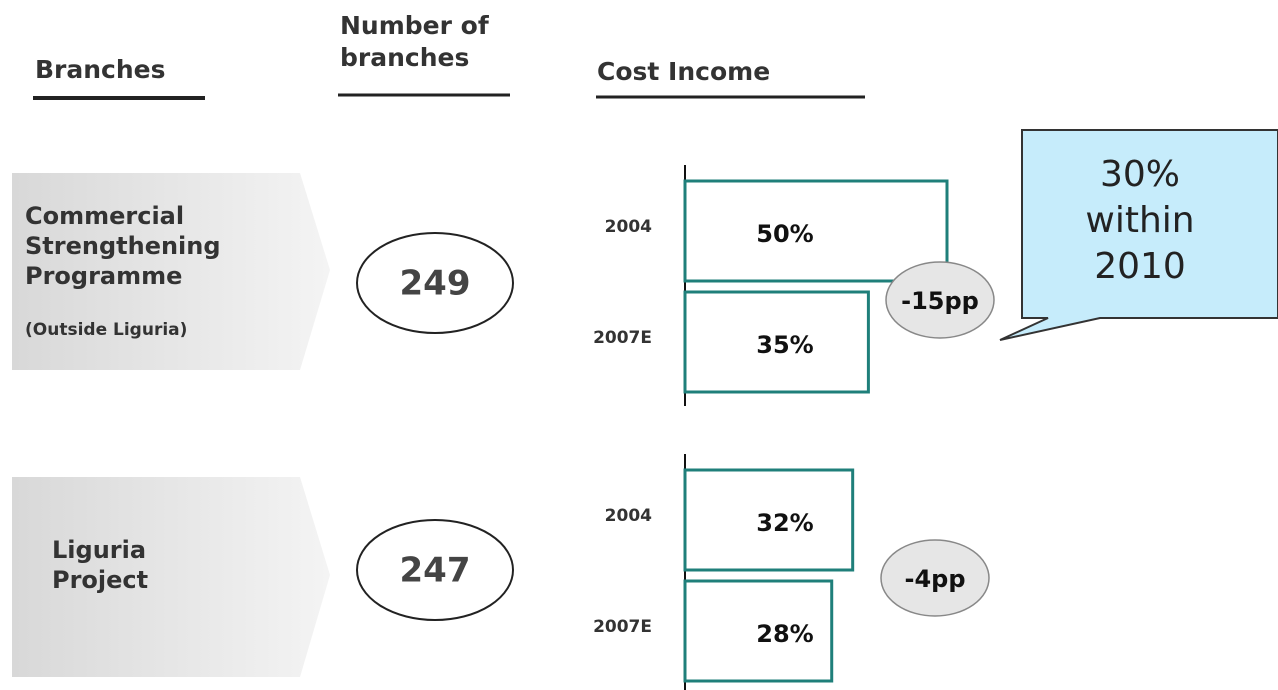 This screenshot has width=1278, height=690. I want to click on callout-text: 30% within 2010, so click(1140, 220).